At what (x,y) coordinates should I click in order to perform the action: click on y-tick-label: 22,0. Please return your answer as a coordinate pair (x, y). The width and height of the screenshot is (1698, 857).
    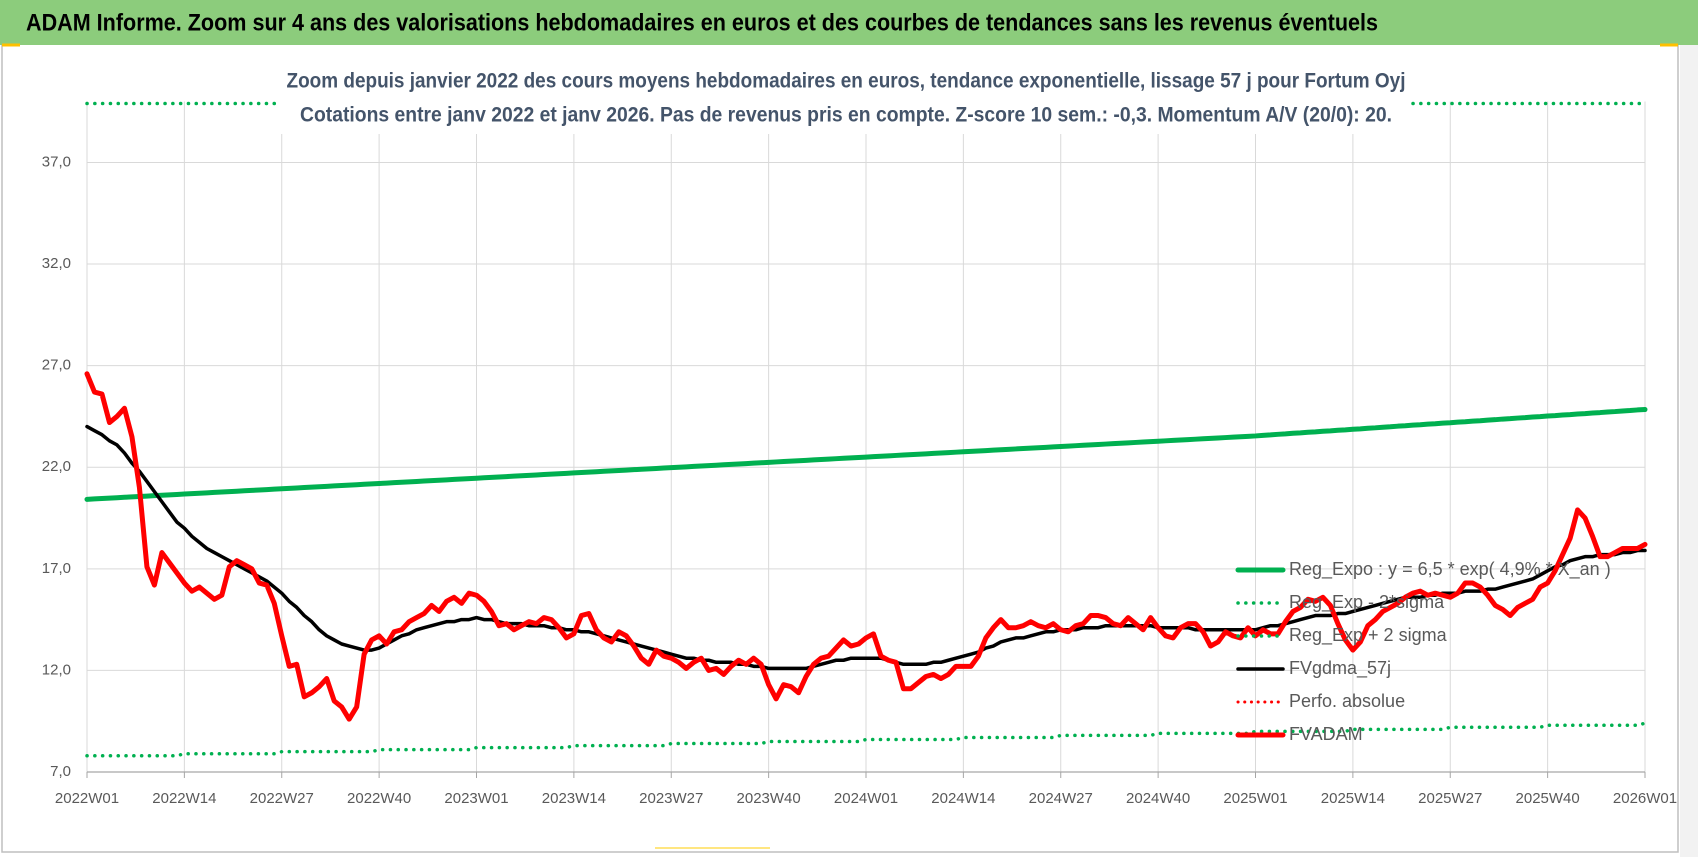
    Looking at the image, I should click on (56, 466).